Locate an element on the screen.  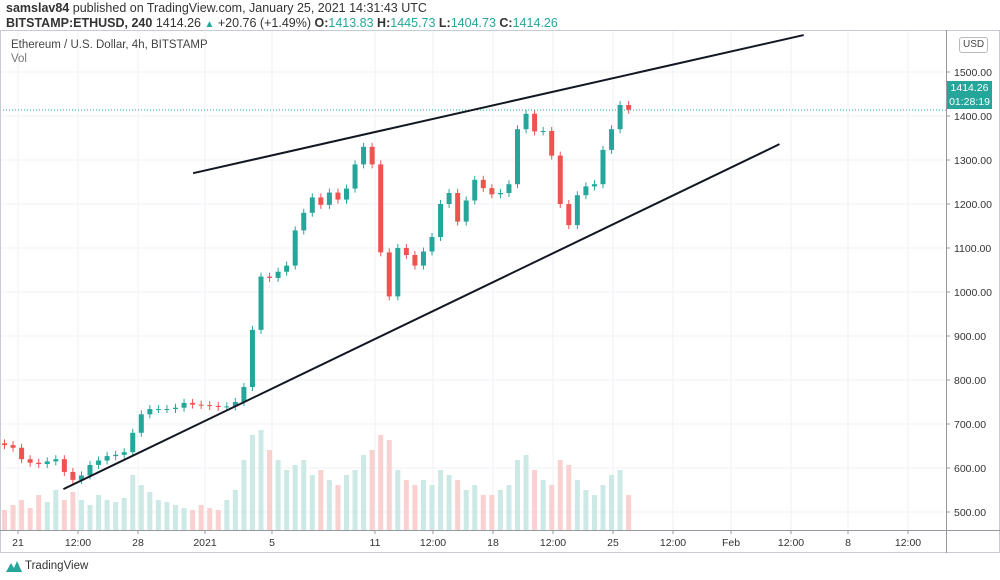
y-tick-label: 1300.00 is located at coordinates (973, 161).